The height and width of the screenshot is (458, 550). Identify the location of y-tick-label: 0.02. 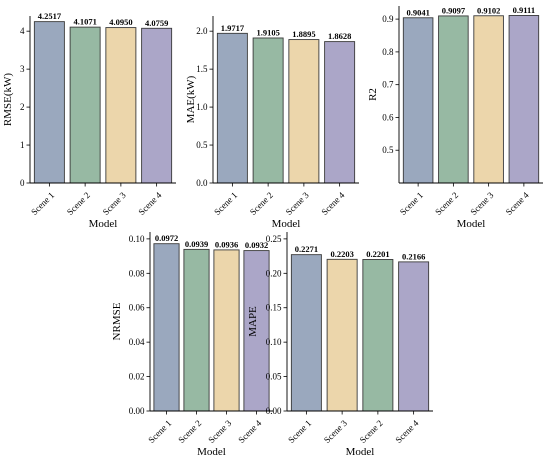
(137, 377).